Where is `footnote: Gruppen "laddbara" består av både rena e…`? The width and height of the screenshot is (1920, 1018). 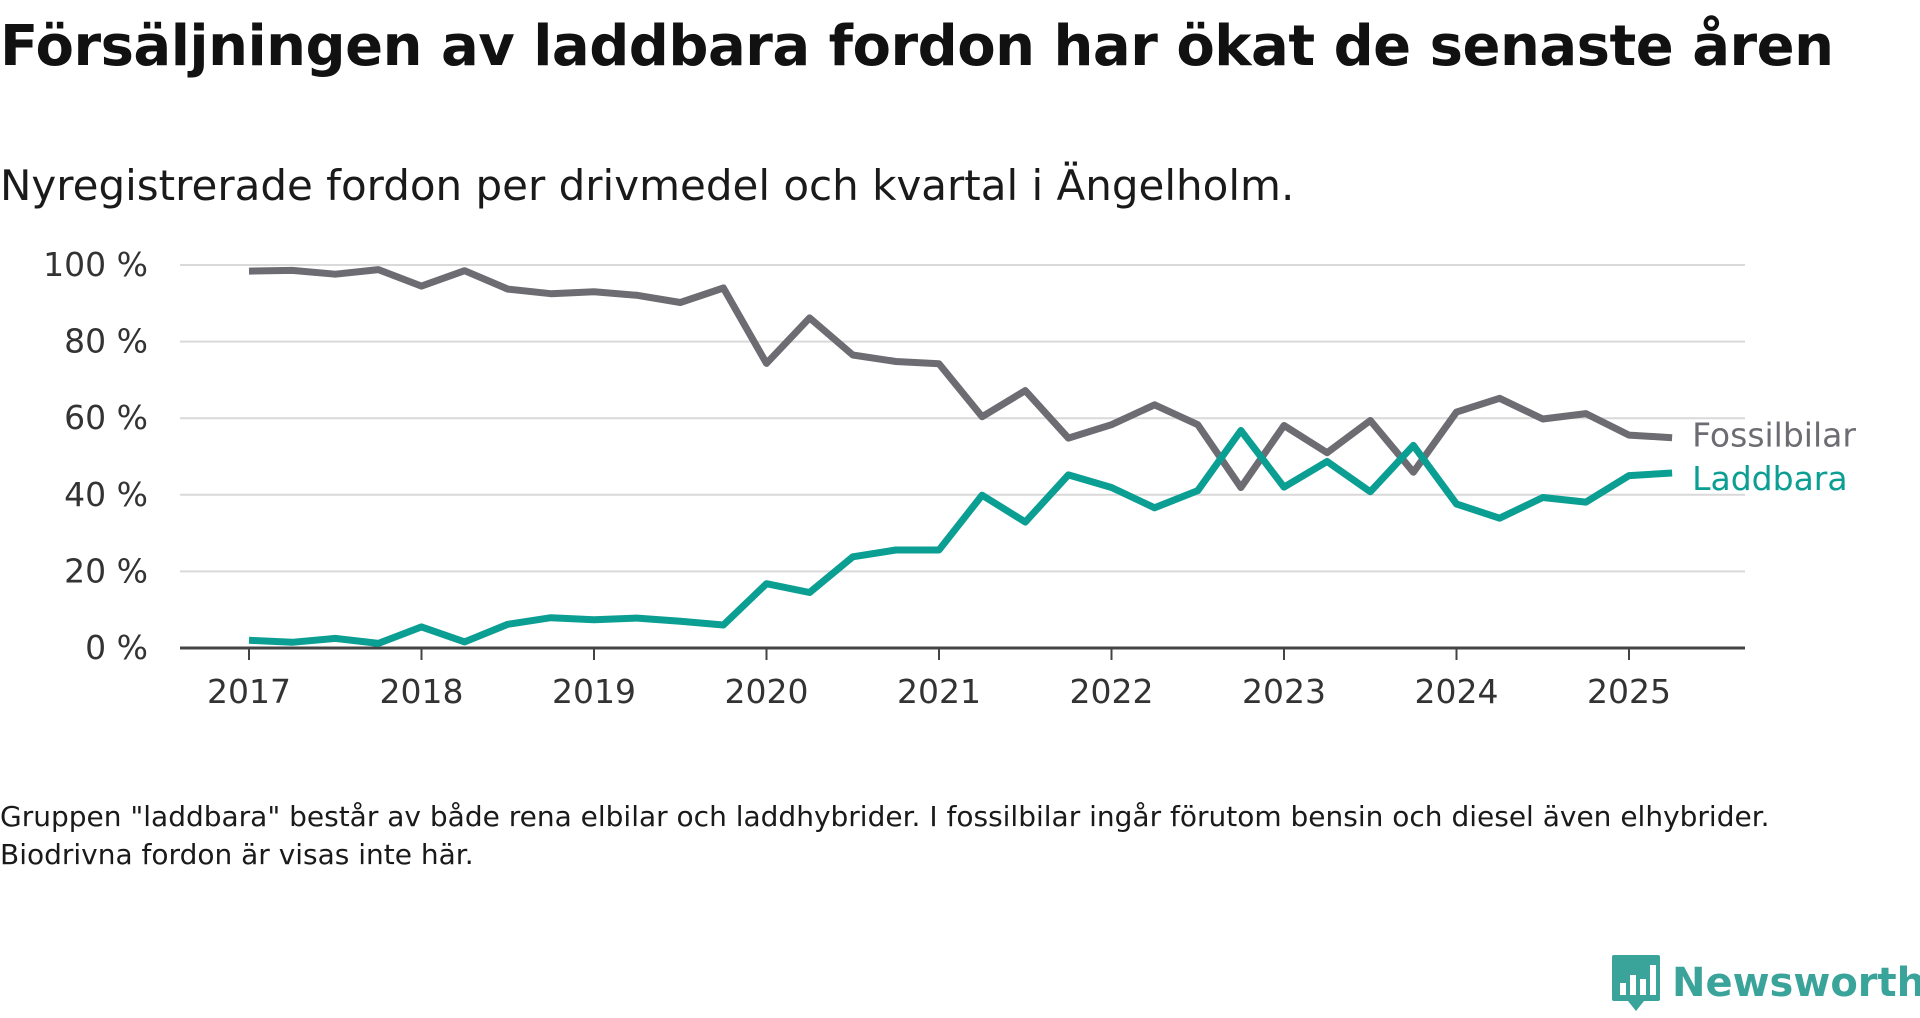
footnote: Gruppen "laddbara" består av både rena e… is located at coordinates (885, 835).